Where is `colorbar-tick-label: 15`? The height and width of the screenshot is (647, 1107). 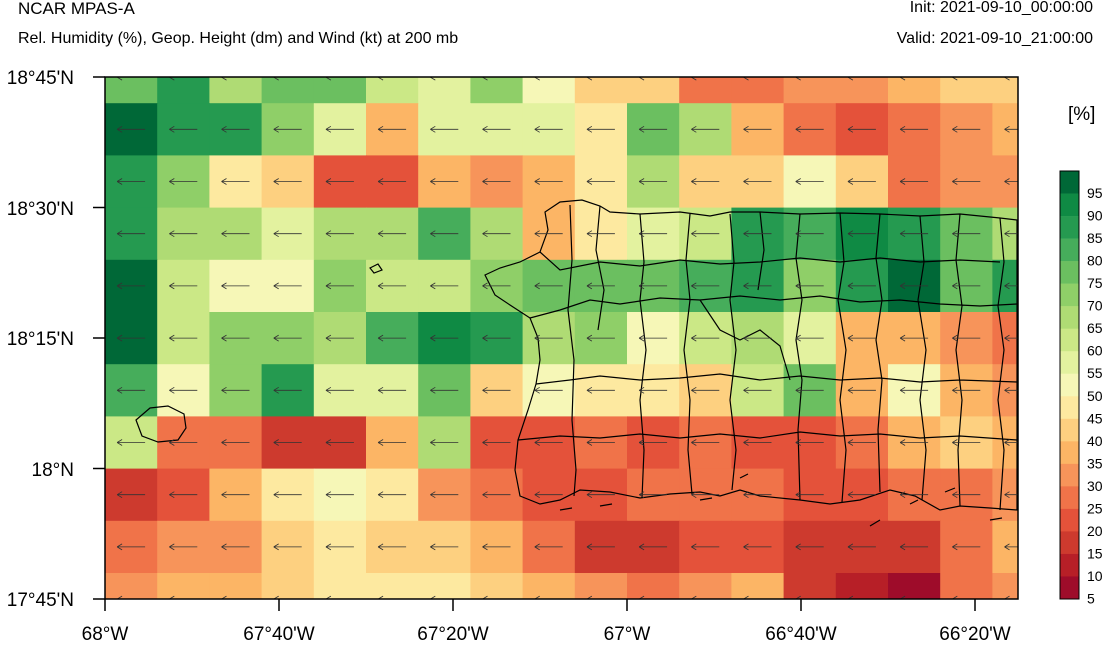
colorbar-tick-label: 15 is located at coordinates (1095, 553).